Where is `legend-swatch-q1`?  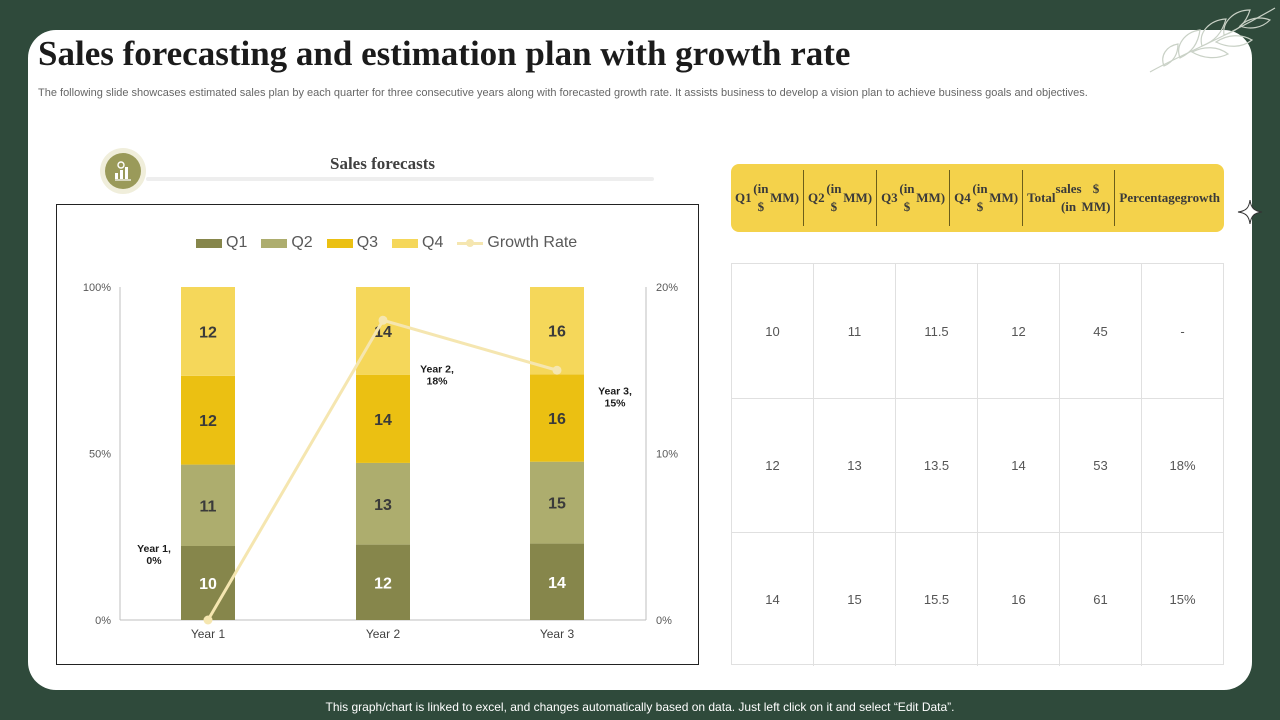
legend-swatch-q1 is located at coordinates (209, 243).